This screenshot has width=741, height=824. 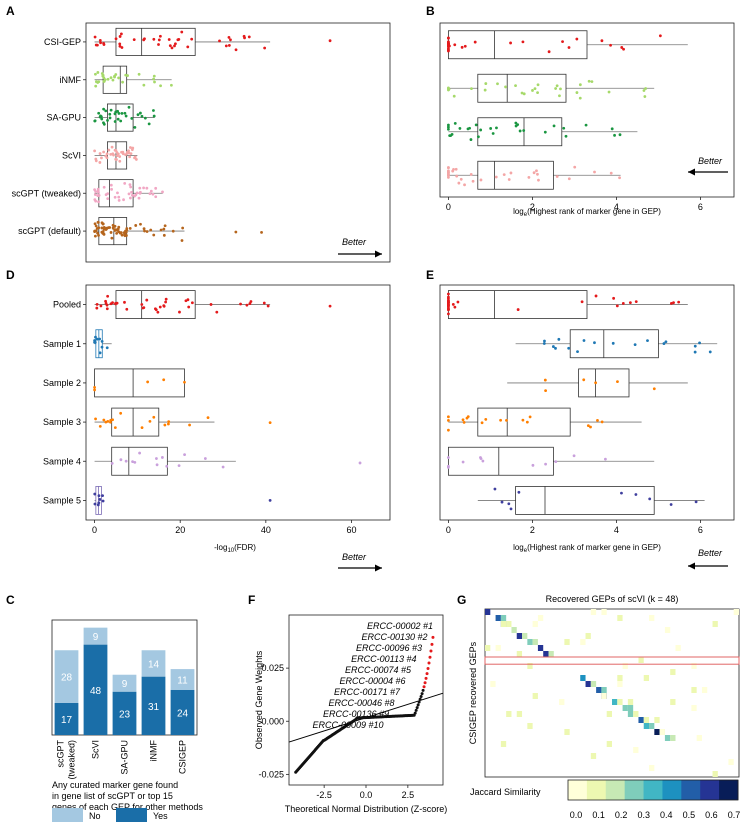 What do you see at coordinates (10, 600) in the screenshot?
I see `panel-label-c: C` at bounding box center [10, 600].